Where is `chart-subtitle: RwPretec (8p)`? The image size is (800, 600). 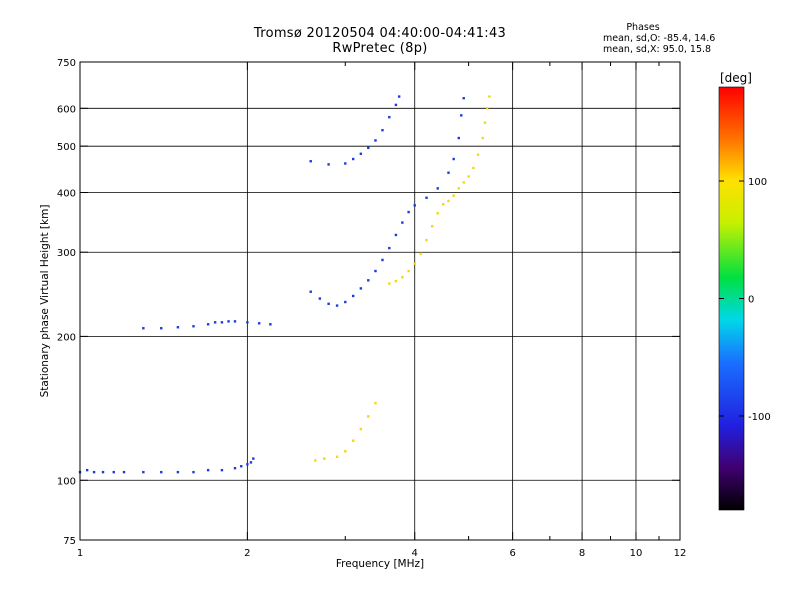
chart-subtitle: RwPretec (8p) is located at coordinates (380, 48).